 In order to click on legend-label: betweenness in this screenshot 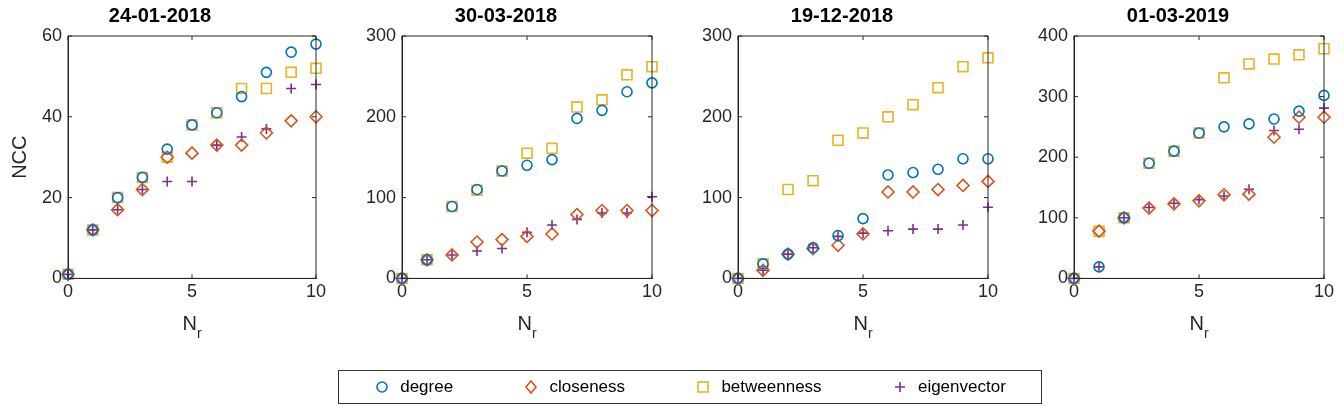, I will do `click(771, 387)`.